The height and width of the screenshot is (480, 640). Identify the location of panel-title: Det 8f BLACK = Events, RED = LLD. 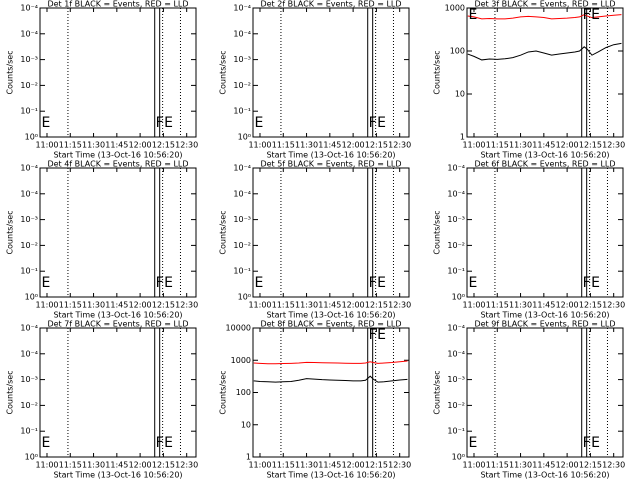
(330, 324).